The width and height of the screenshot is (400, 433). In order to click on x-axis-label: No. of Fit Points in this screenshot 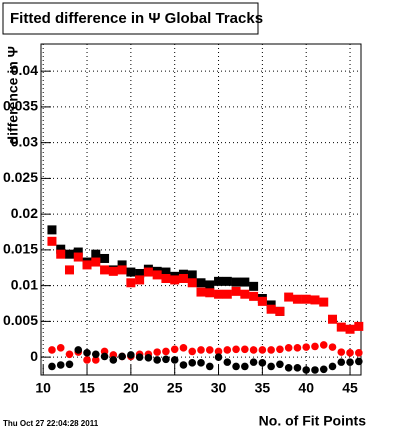, I will do `click(313, 421)`.